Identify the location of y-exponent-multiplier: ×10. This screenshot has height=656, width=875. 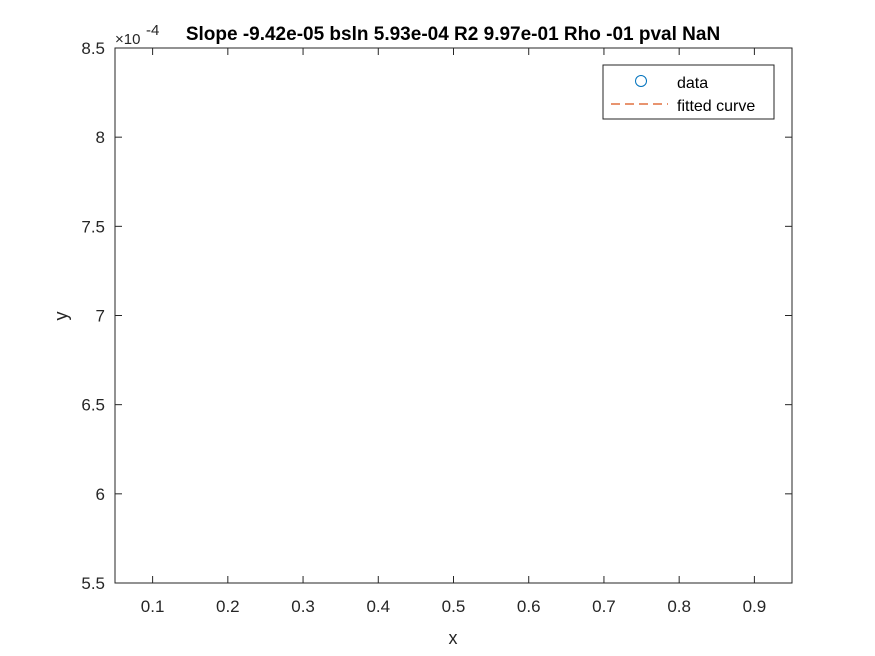
(127, 39).